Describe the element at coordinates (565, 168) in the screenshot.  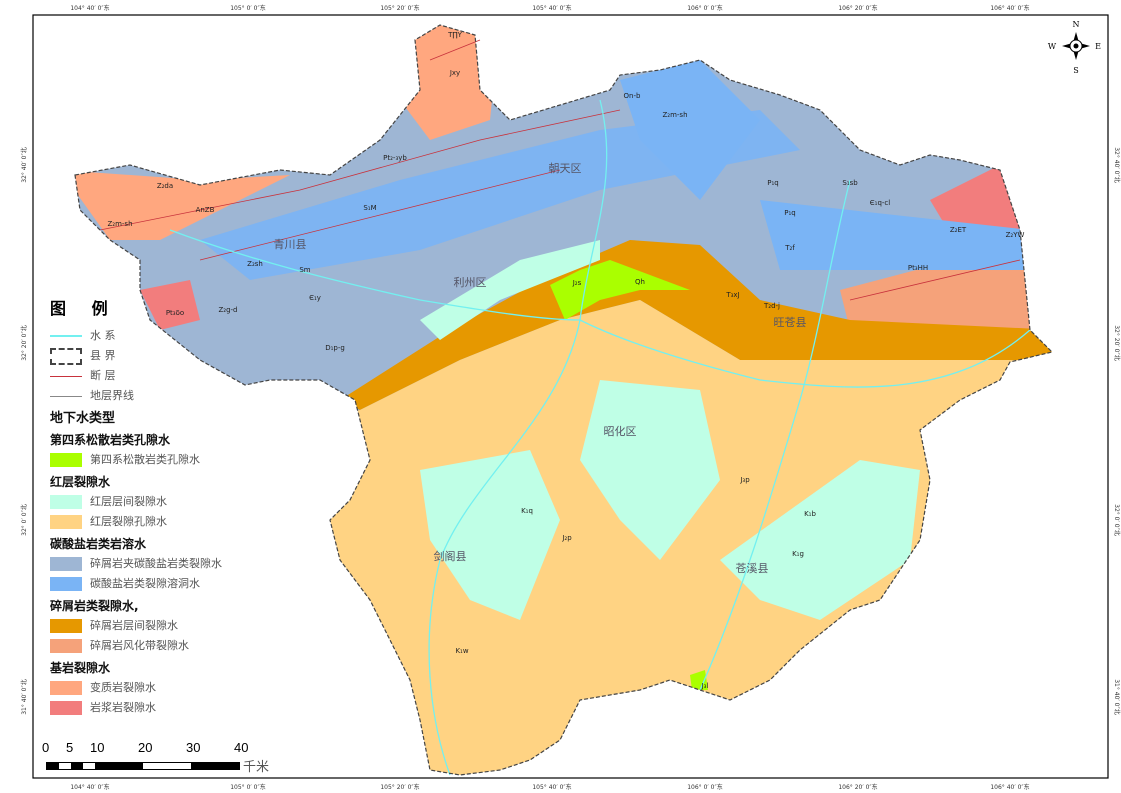
I see `county-label: 朝天区` at that location.